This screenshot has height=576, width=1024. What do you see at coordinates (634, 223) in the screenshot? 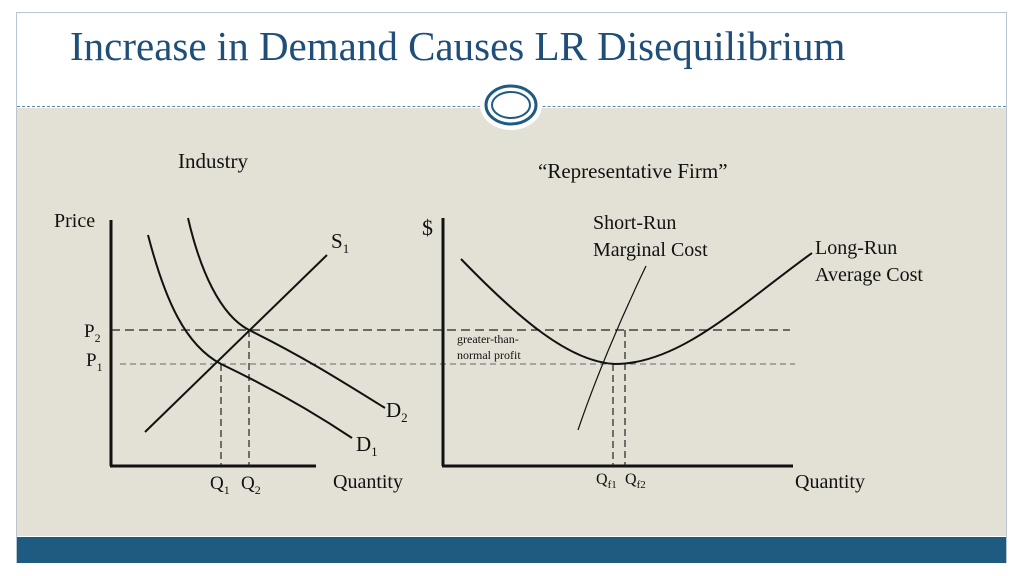
I see `srmc-label-line1: Short-Run` at bounding box center [634, 223].